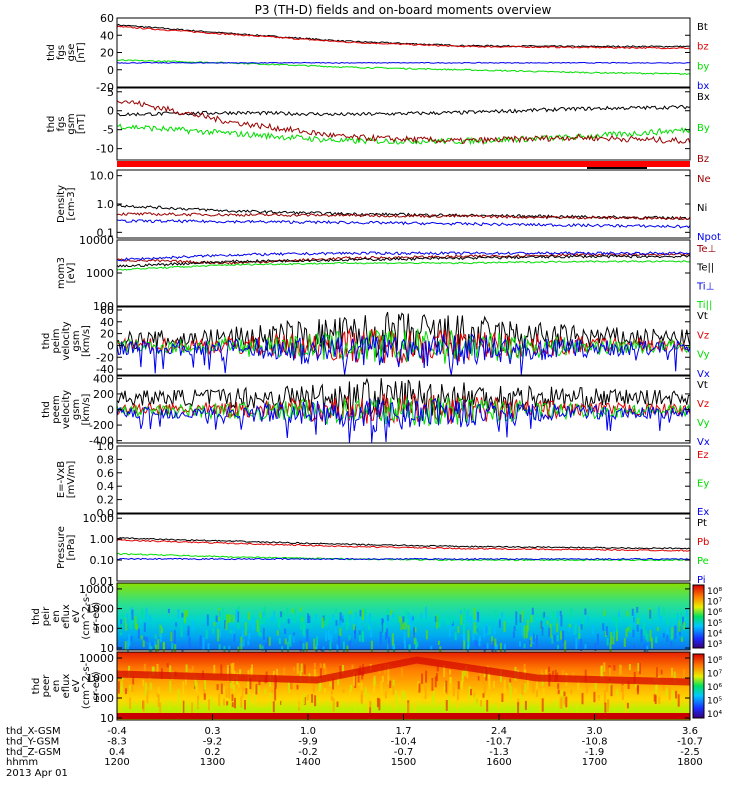 The height and width of the screenshot is (800, 750). I want to click on y-tick-label: 0.6, so click(106, 473).